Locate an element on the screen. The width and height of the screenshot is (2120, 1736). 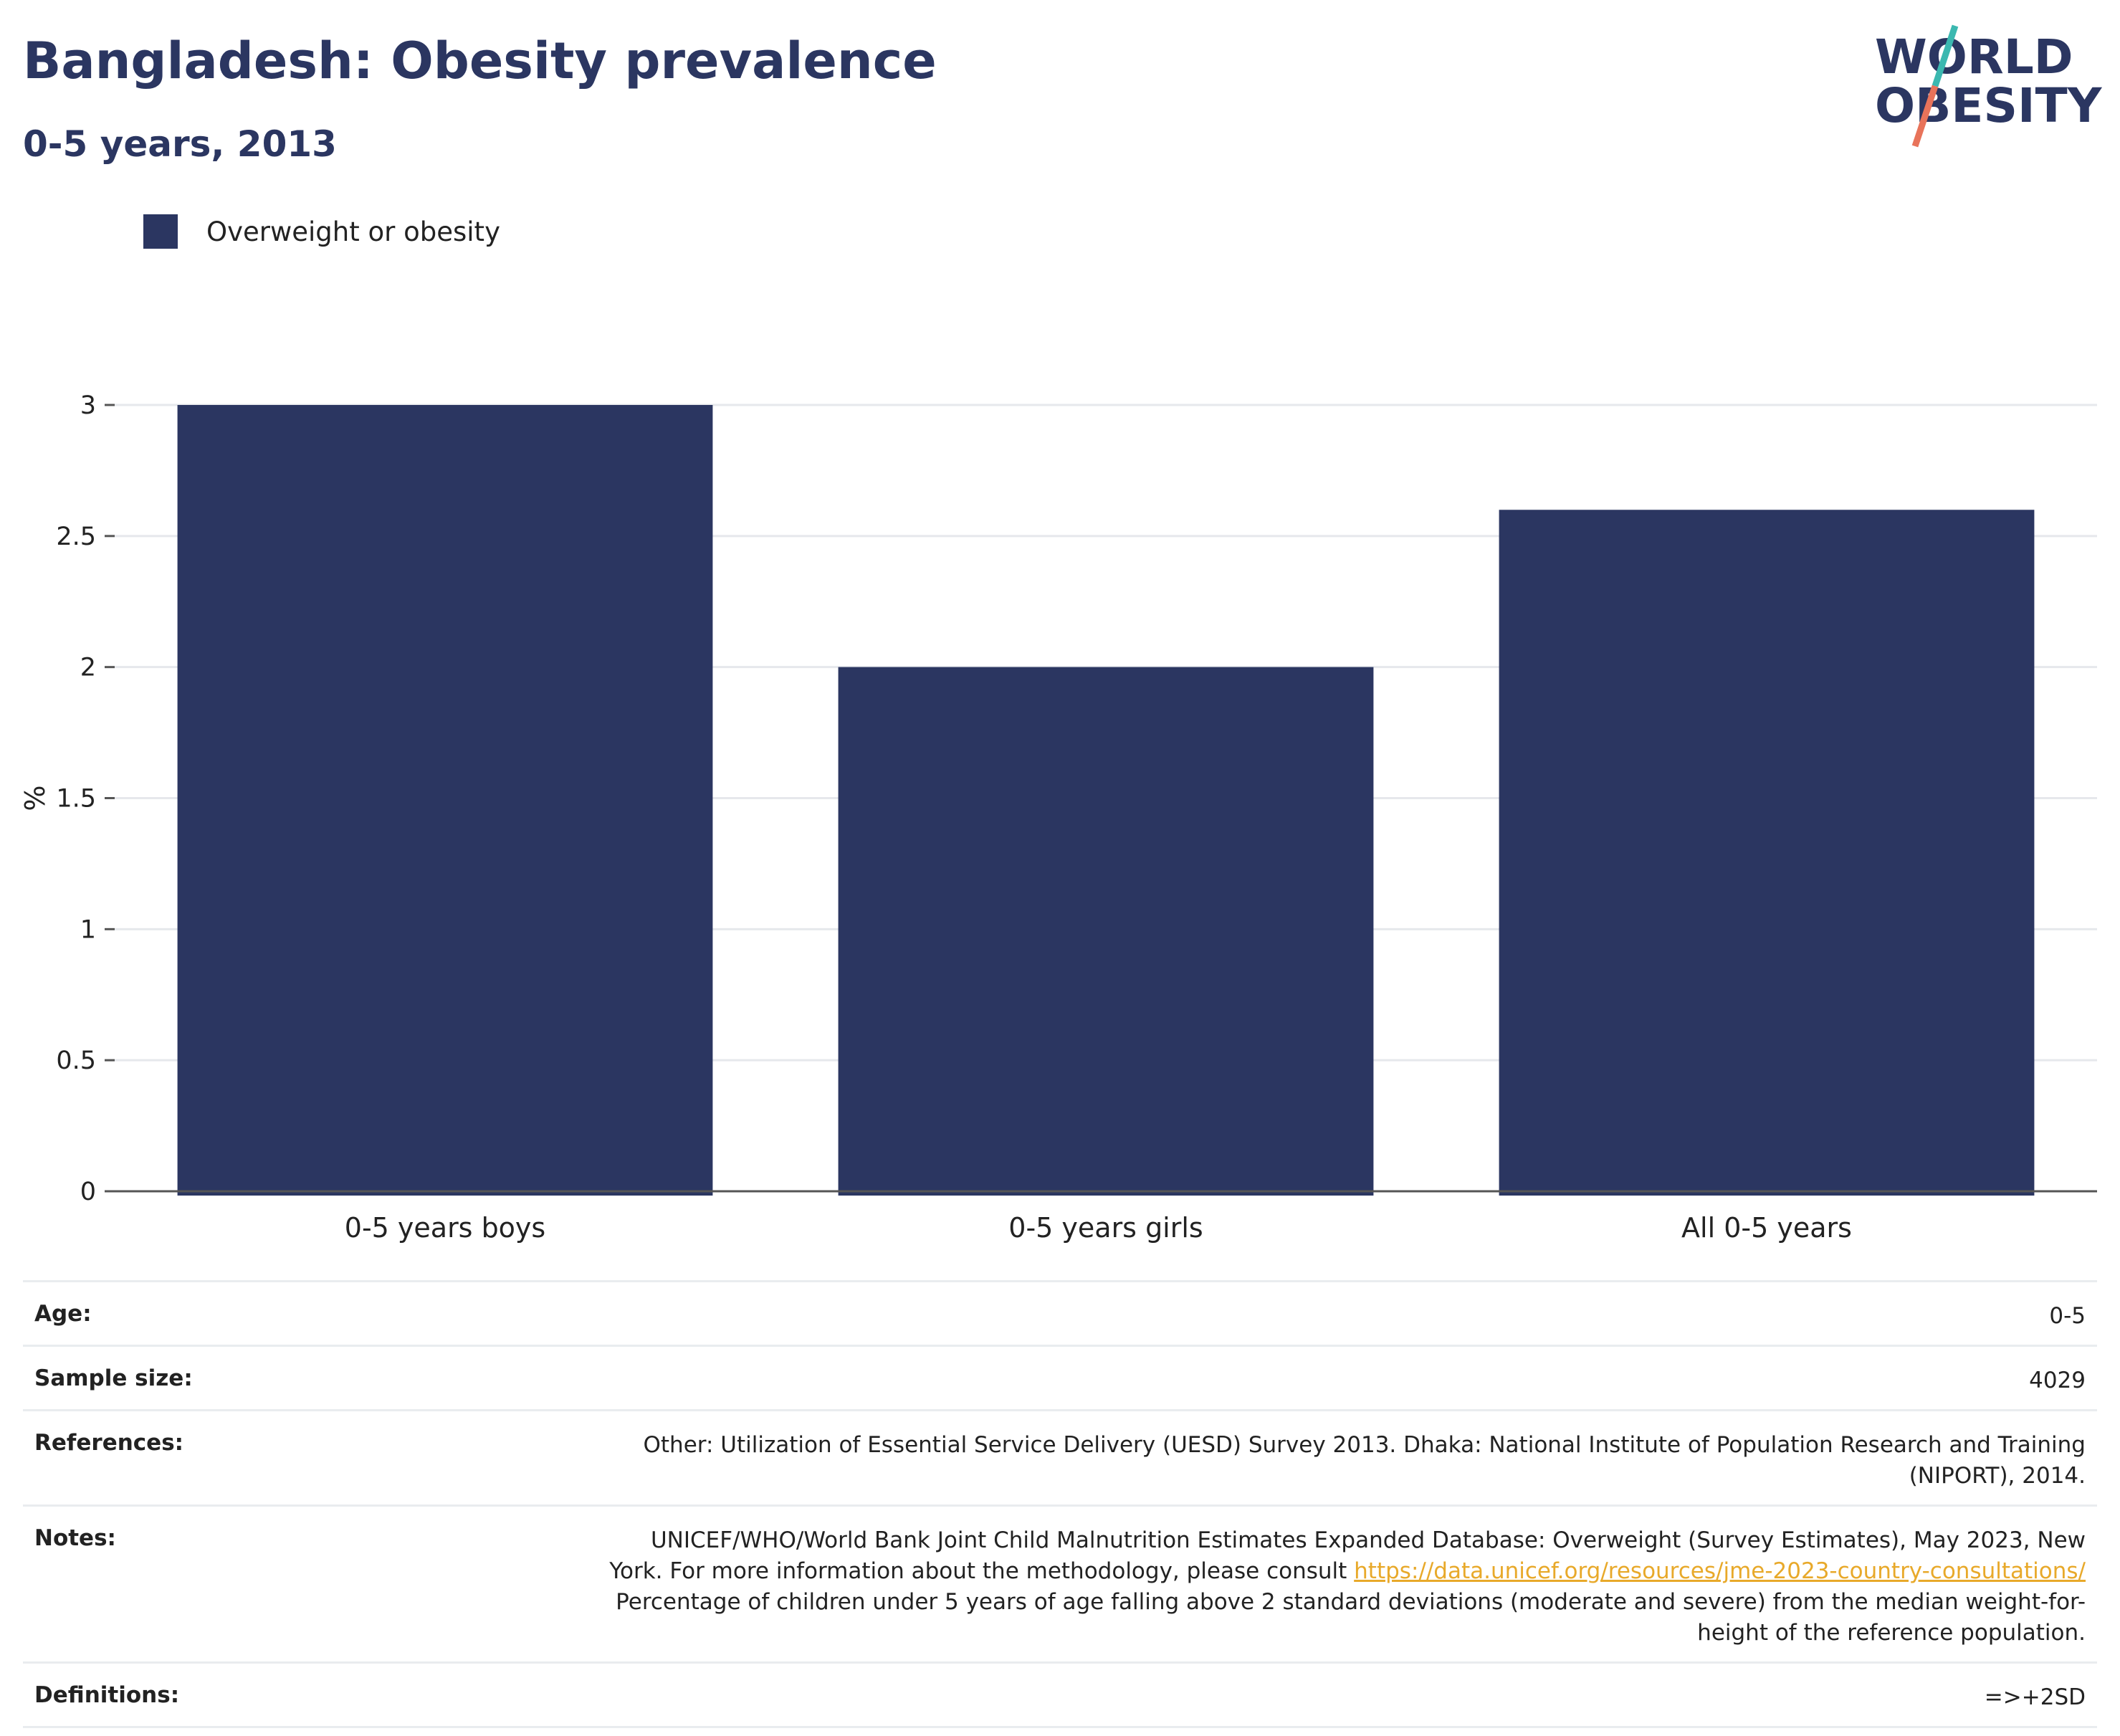
y-tick-label: 0.5 is located at coordinates (76, 1060).